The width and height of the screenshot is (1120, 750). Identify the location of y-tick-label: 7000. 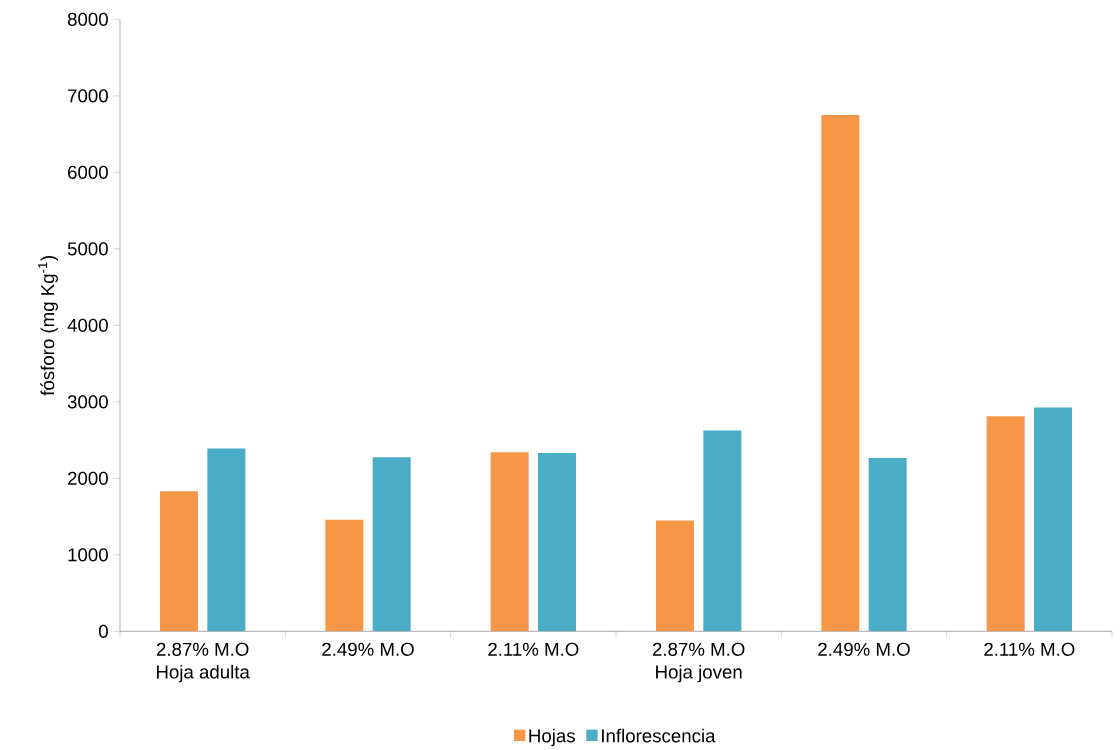
(88, 96).